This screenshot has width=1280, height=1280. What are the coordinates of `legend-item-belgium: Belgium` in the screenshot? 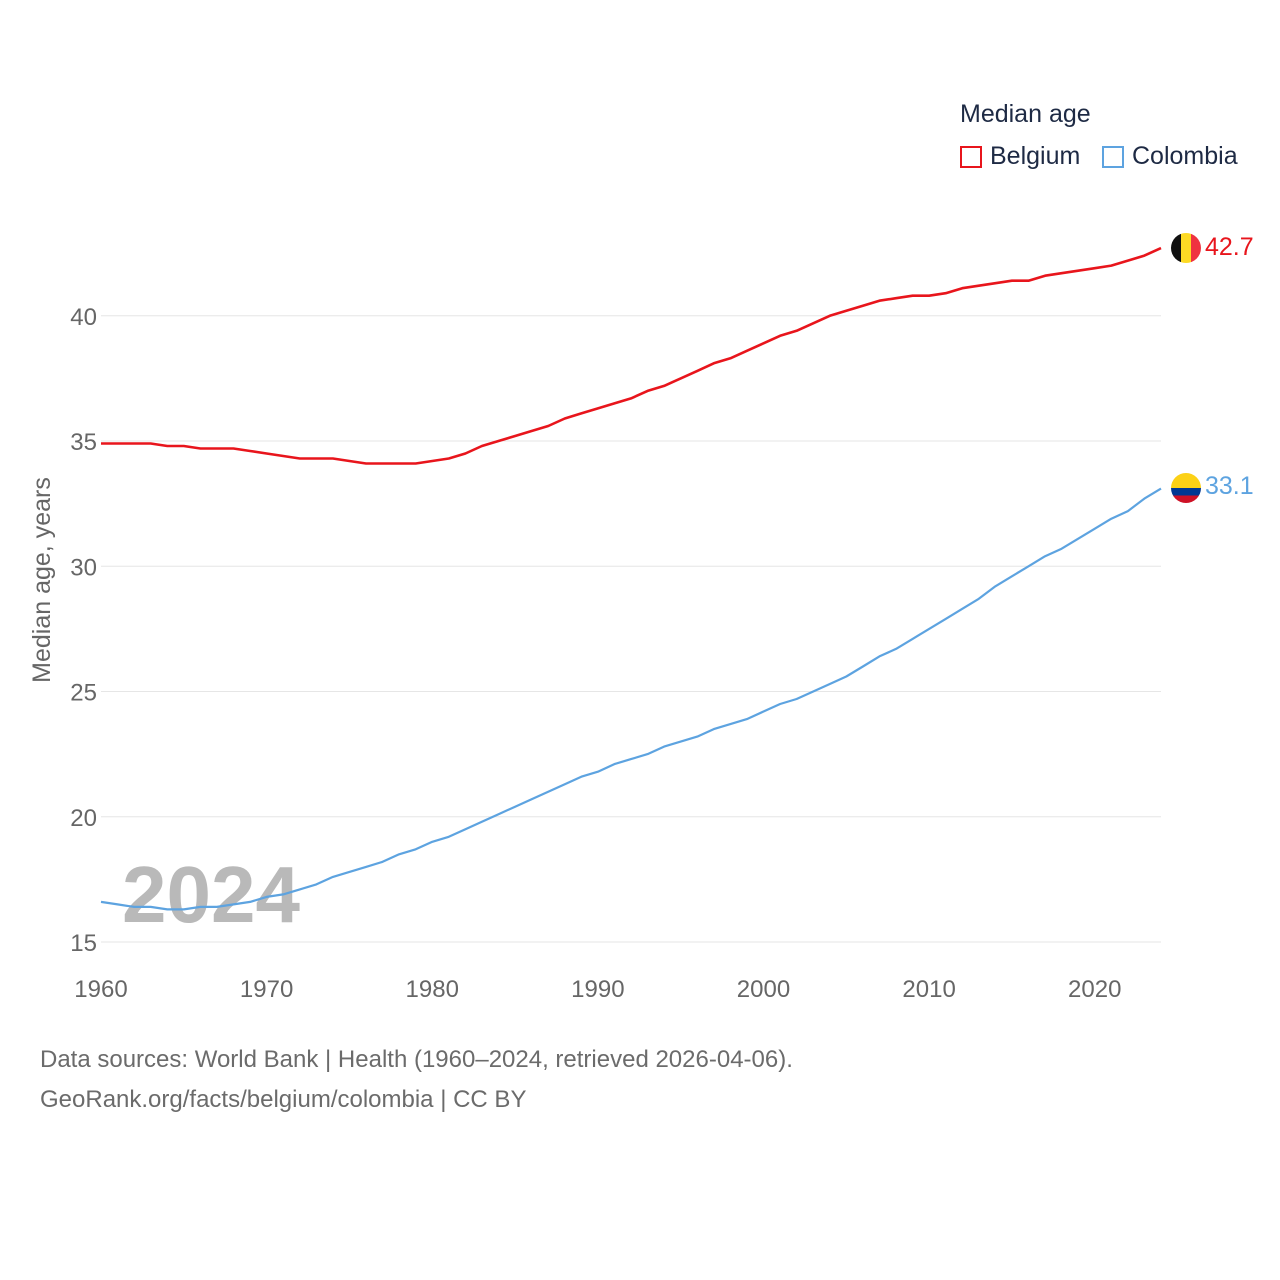 It's located at (1020, 156).